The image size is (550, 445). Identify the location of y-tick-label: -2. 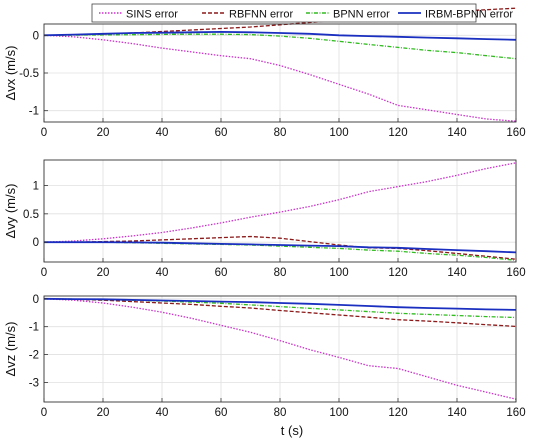
(34, 356).